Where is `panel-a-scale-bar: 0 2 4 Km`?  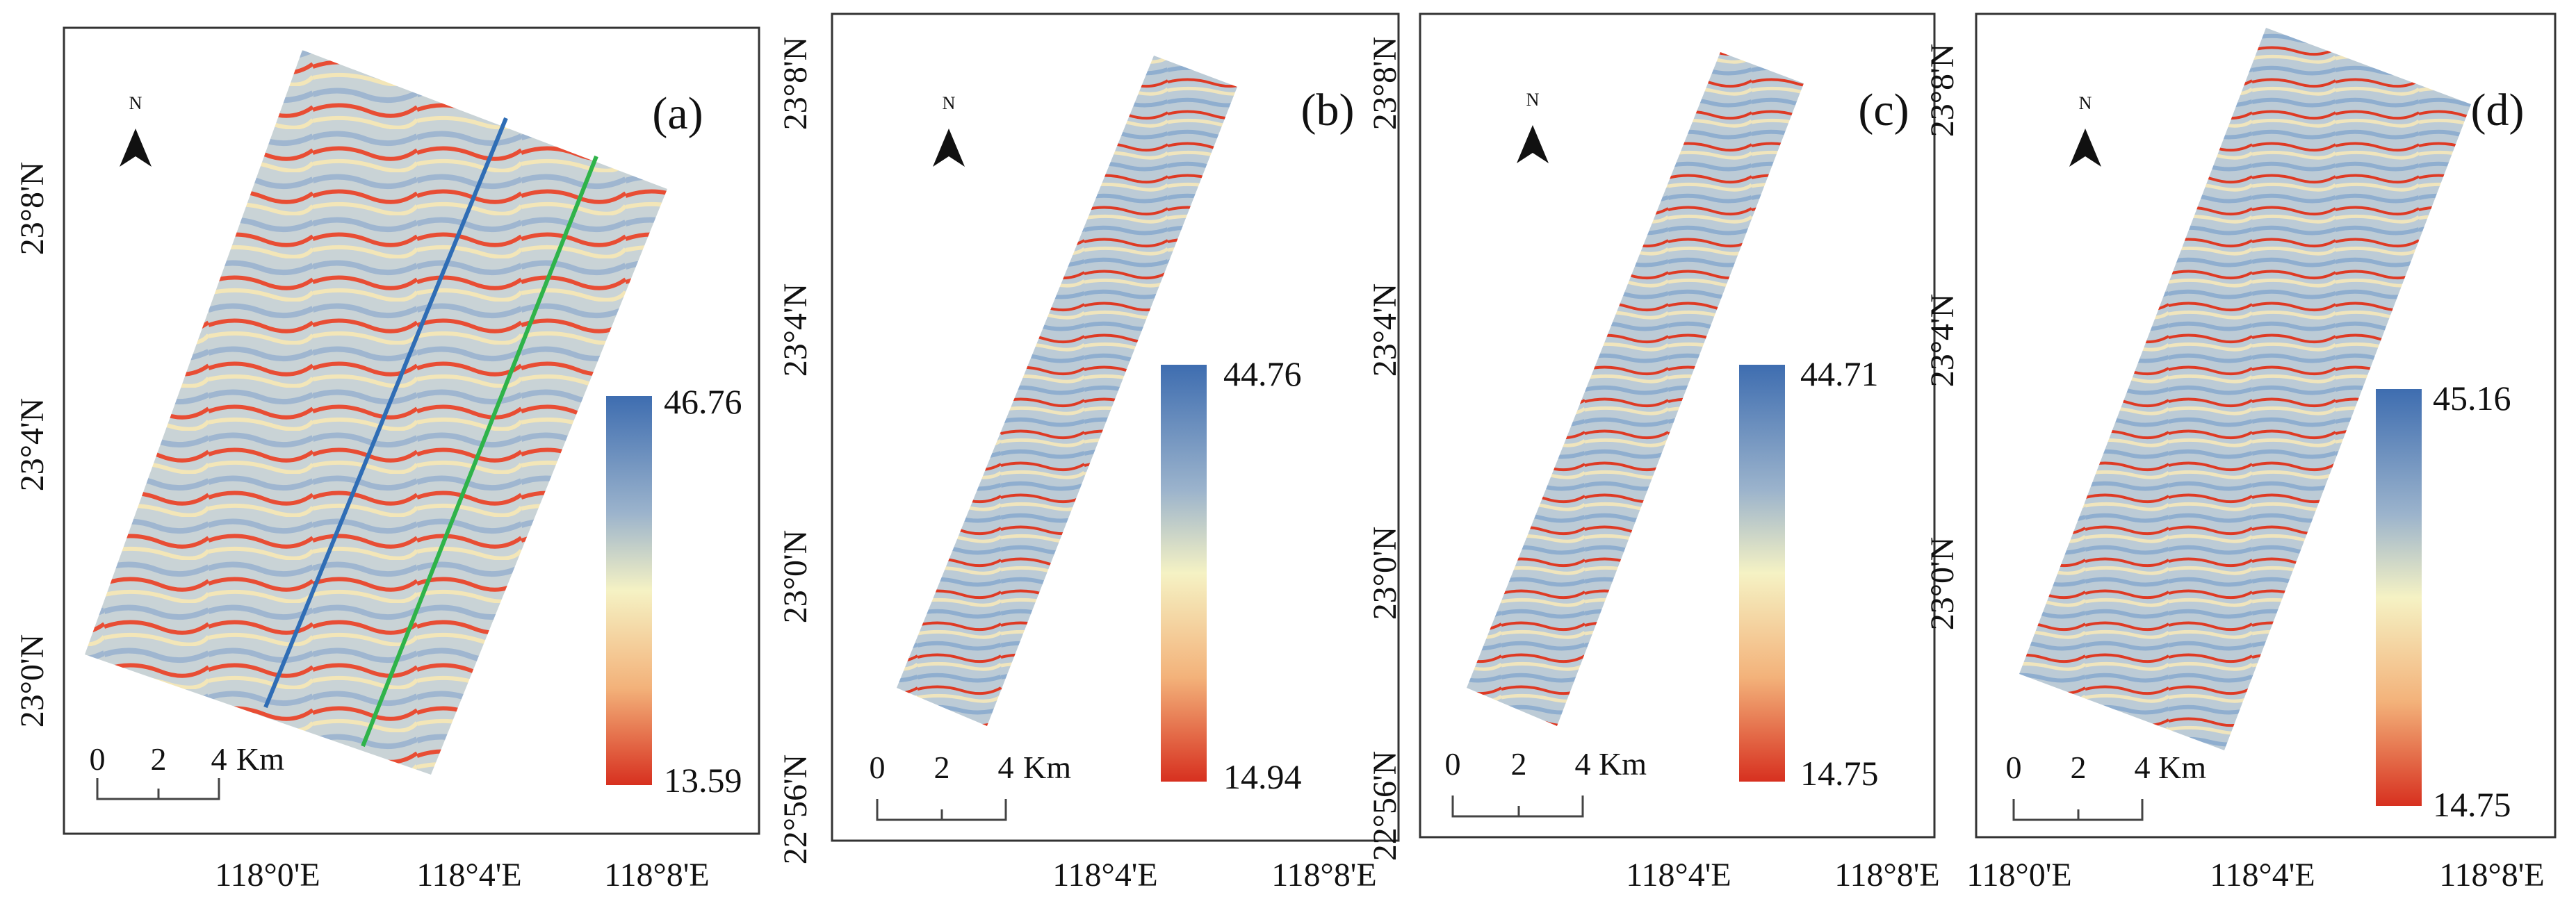
panel-a-scale-bar: 0 2 4 Km is located at coordinates (187, 770).